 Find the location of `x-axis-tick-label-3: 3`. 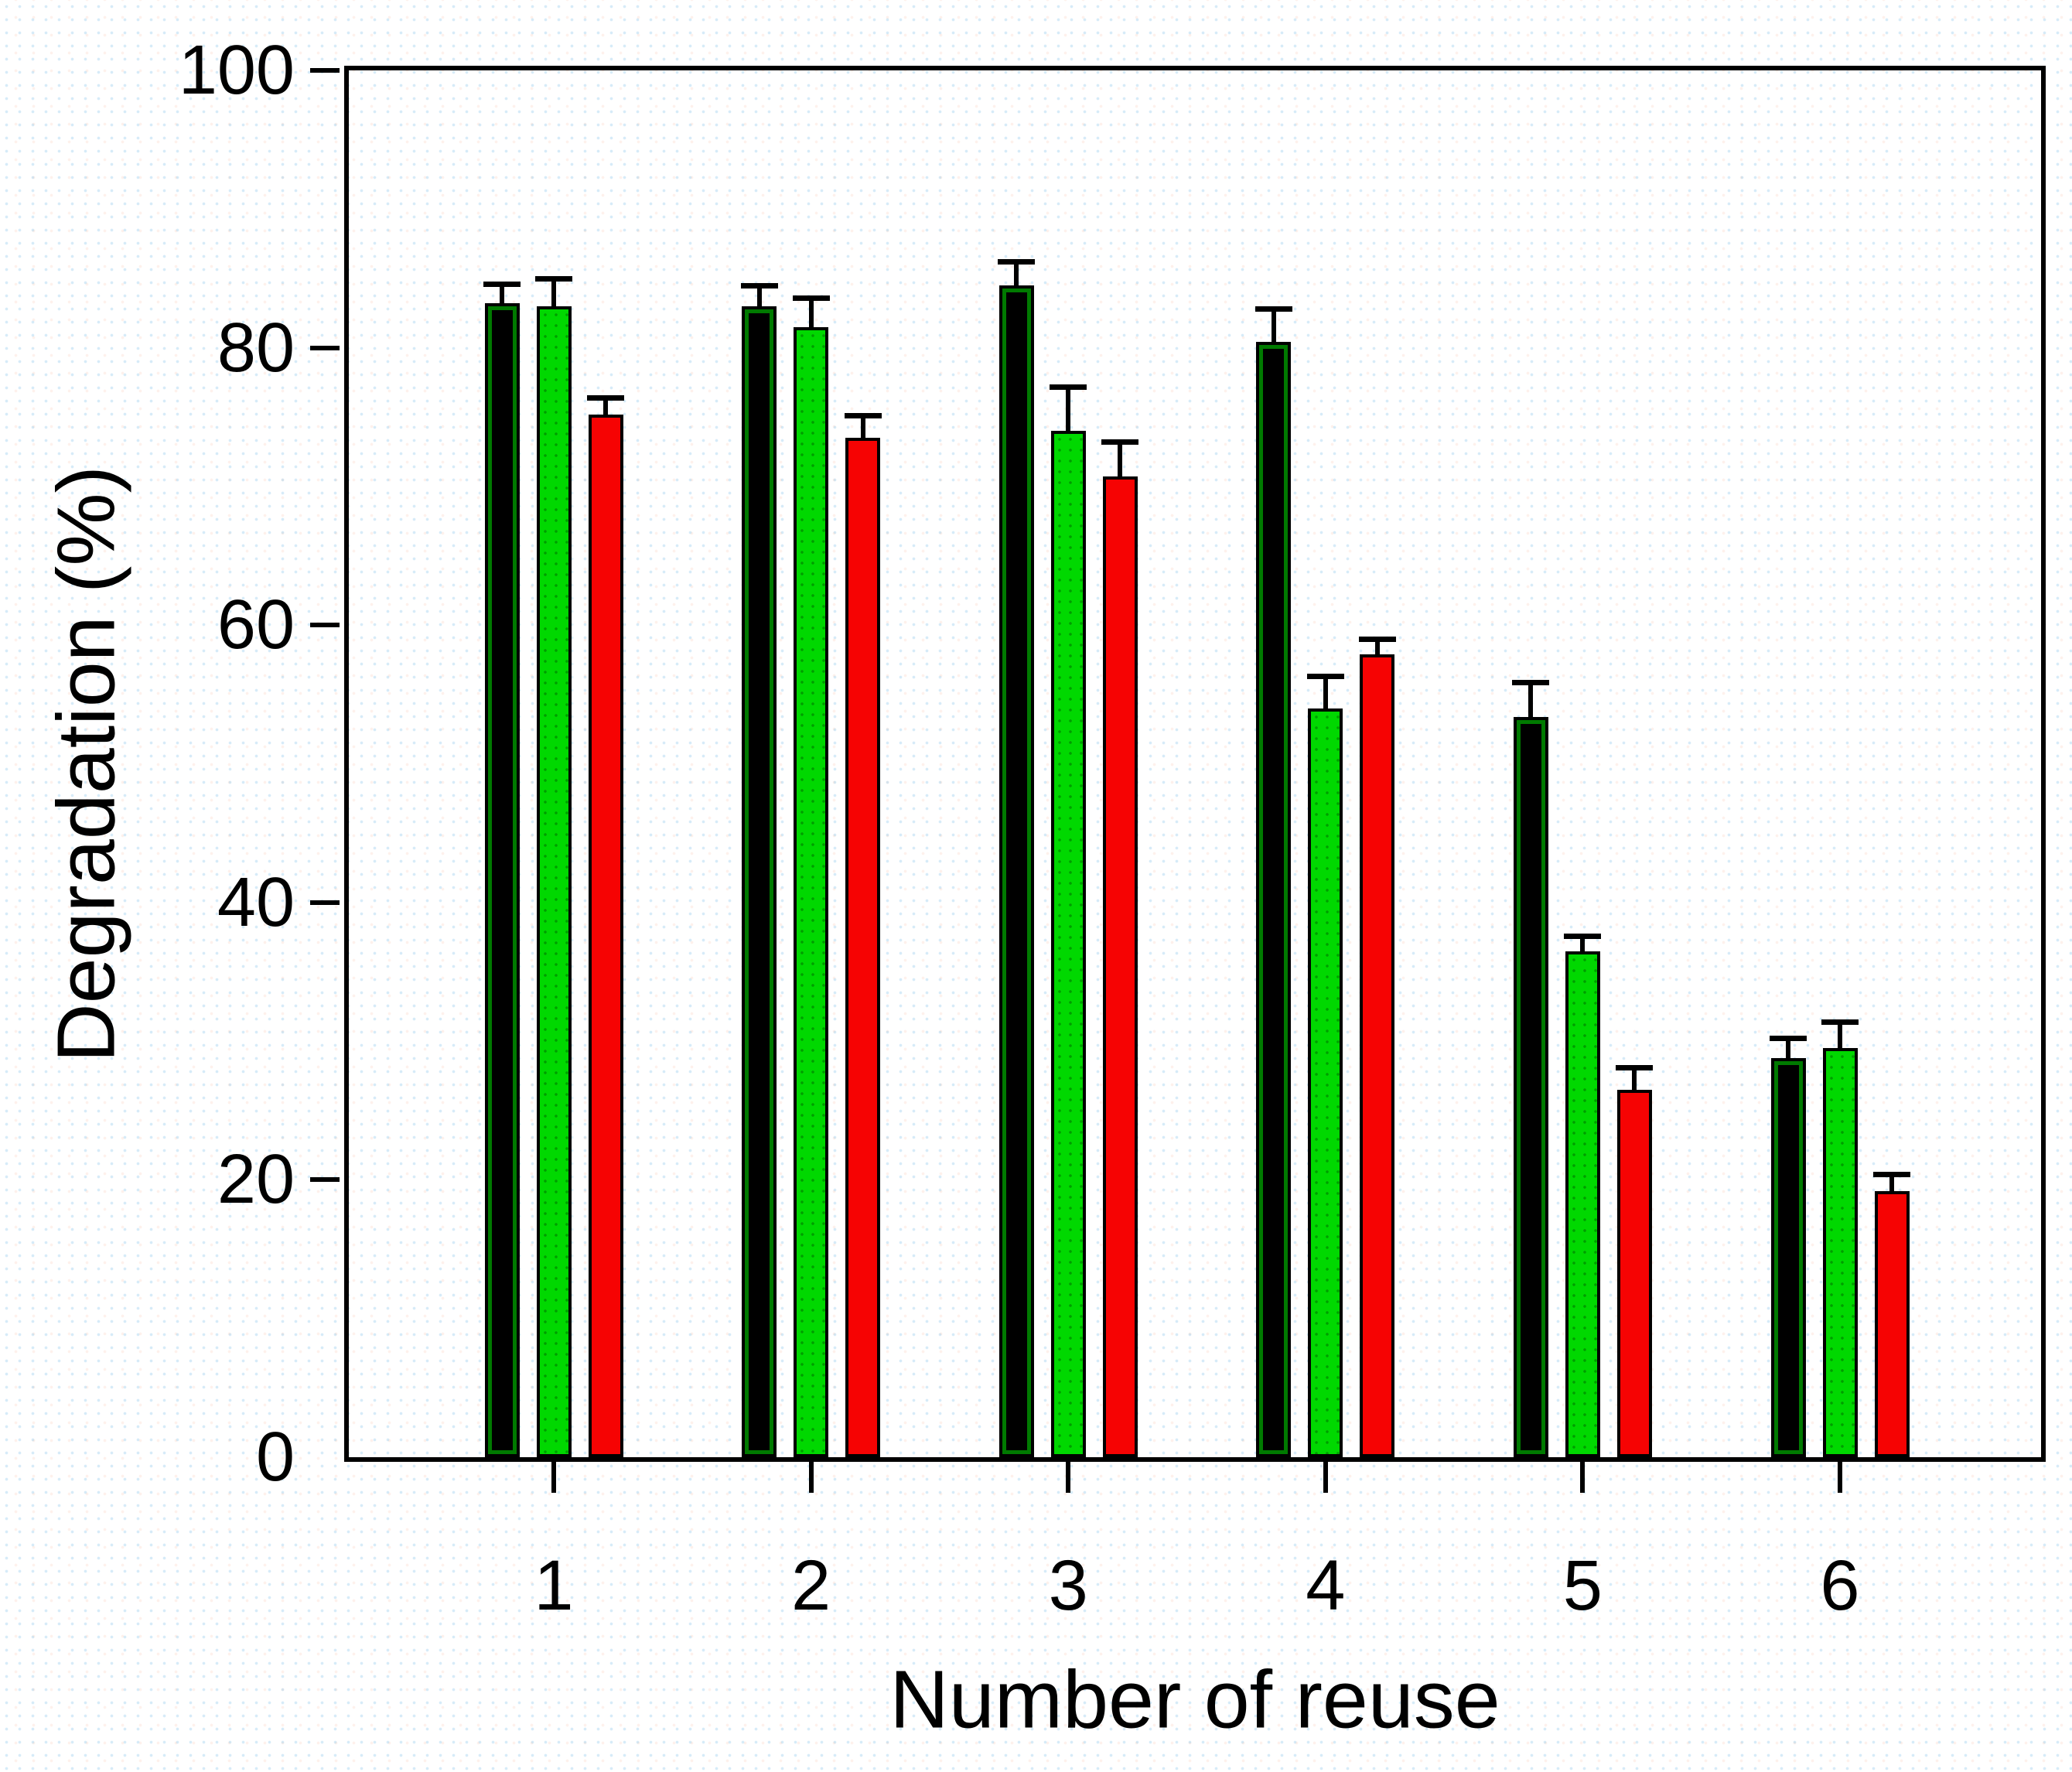

x-axis-tick-label-3: 3 is located at coordinates (1068, 1585).